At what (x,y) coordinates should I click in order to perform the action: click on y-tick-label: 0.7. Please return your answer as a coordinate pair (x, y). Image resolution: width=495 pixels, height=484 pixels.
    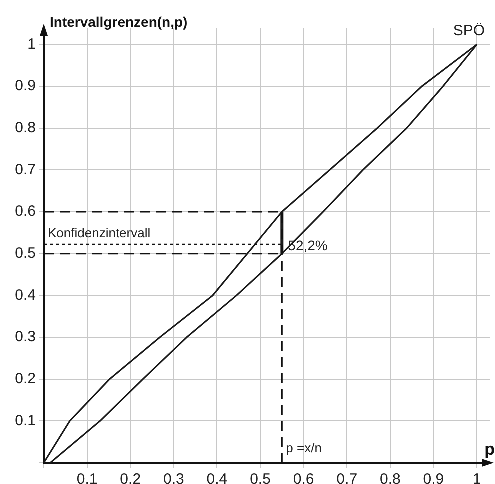
    Looking at the image, I should click on (25, 169).